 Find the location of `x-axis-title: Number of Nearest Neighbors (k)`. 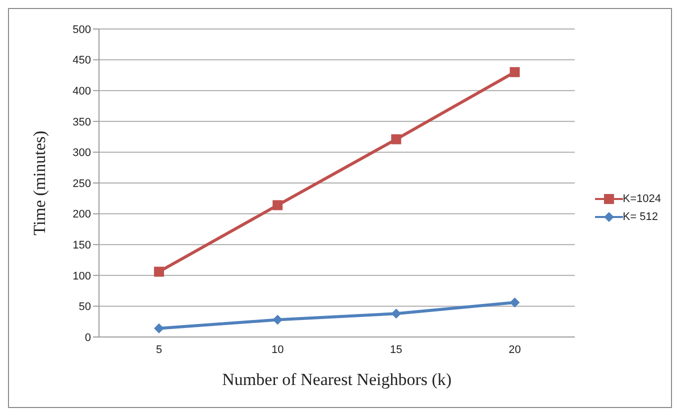

x-axis-title: Number of Nearest Neighbors (k) is located at coordinates (337, 379).